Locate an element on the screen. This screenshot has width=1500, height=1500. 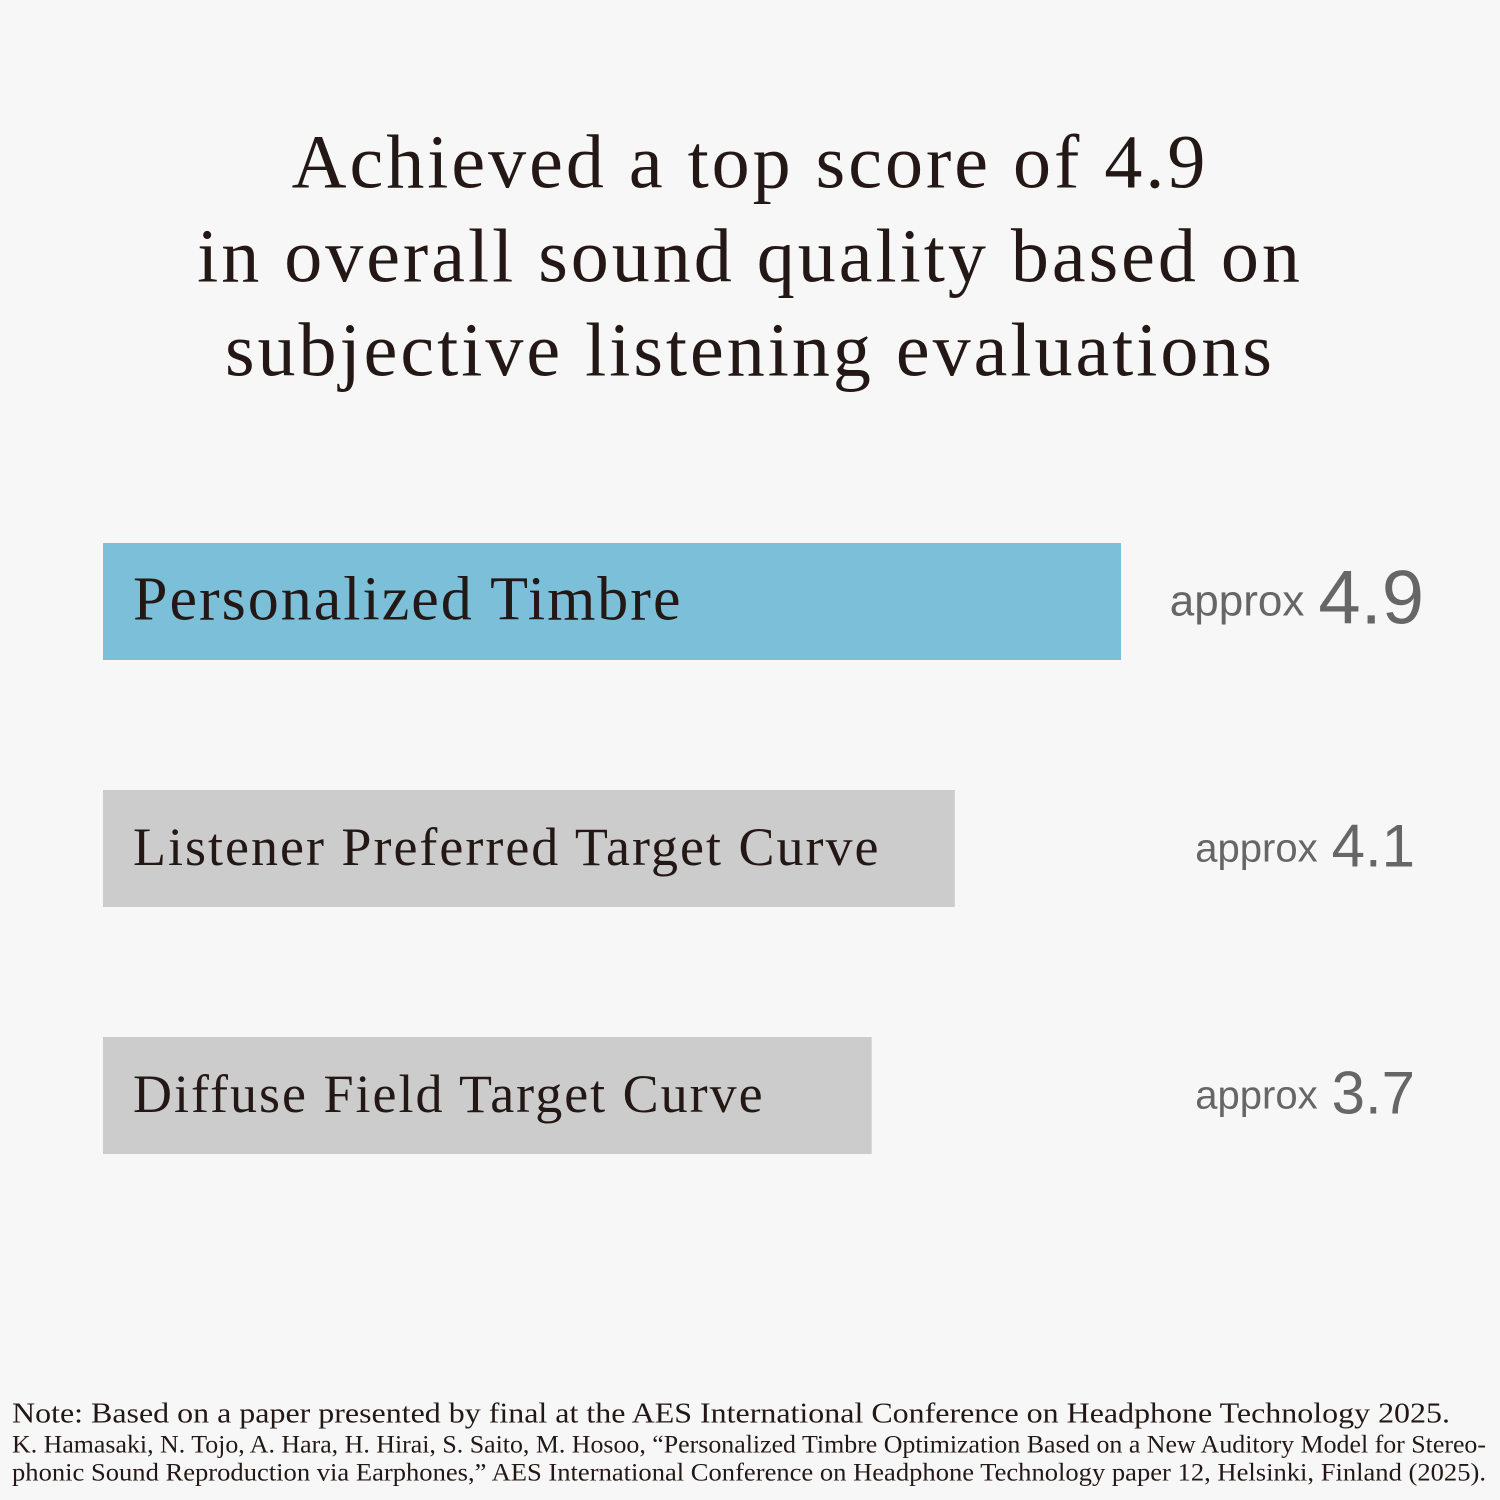
category-label: Diffuse Field Target Curve is located at coordinates (449, 1094).